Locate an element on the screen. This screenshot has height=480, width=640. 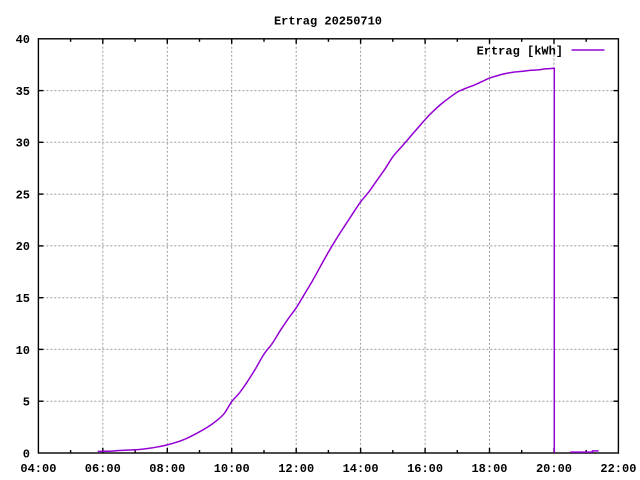
svg-text: 30 is located at coordinates (23, 144).